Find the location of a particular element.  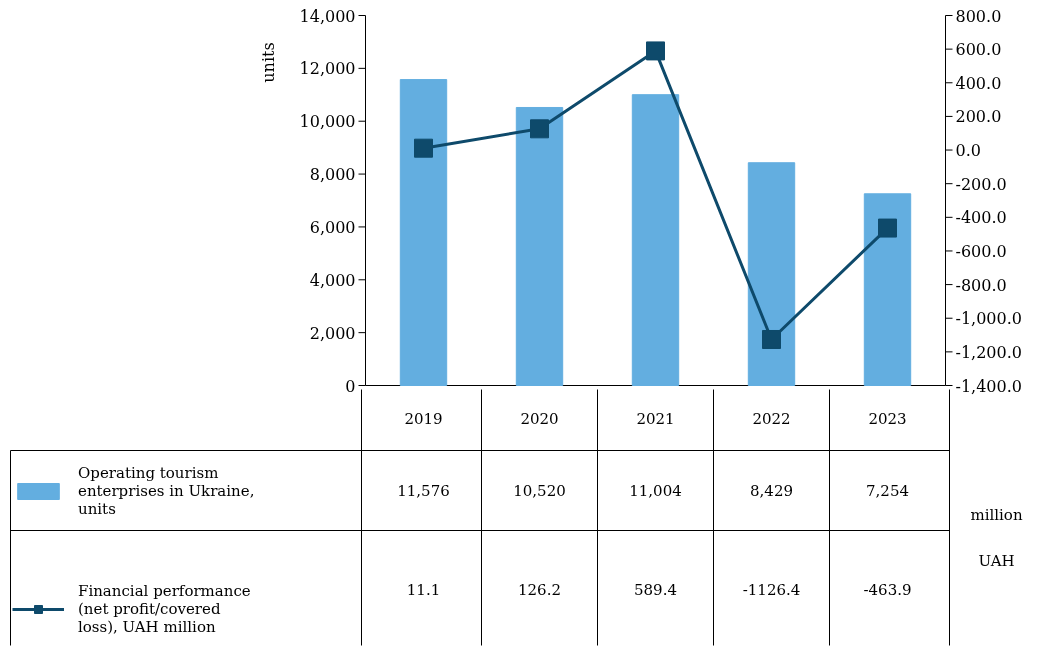

legend-label: Financial performance (net profit/covered loss), UAH million is located at coordinates (164, 609).